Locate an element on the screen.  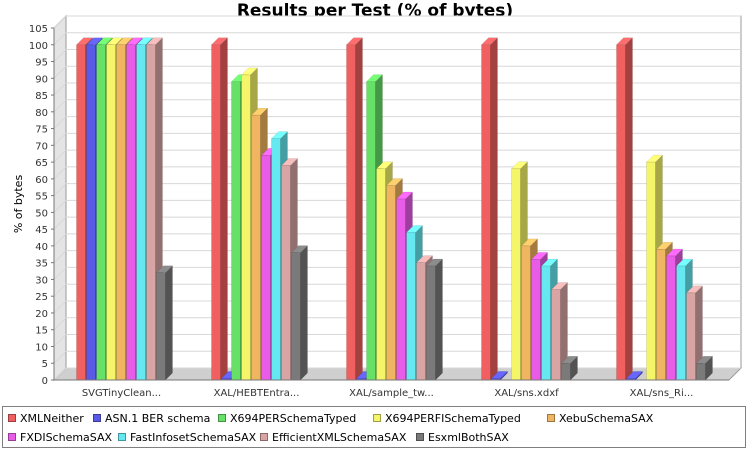
legend-item: EsxmlBothSAX is located at coordinates (462, 437).